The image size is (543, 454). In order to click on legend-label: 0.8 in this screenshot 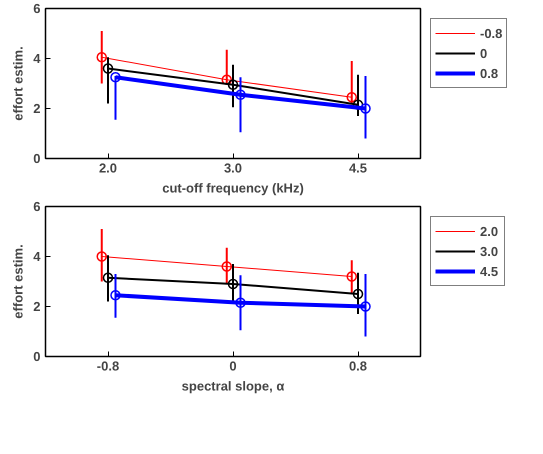, I will do `click(490, 73)`.